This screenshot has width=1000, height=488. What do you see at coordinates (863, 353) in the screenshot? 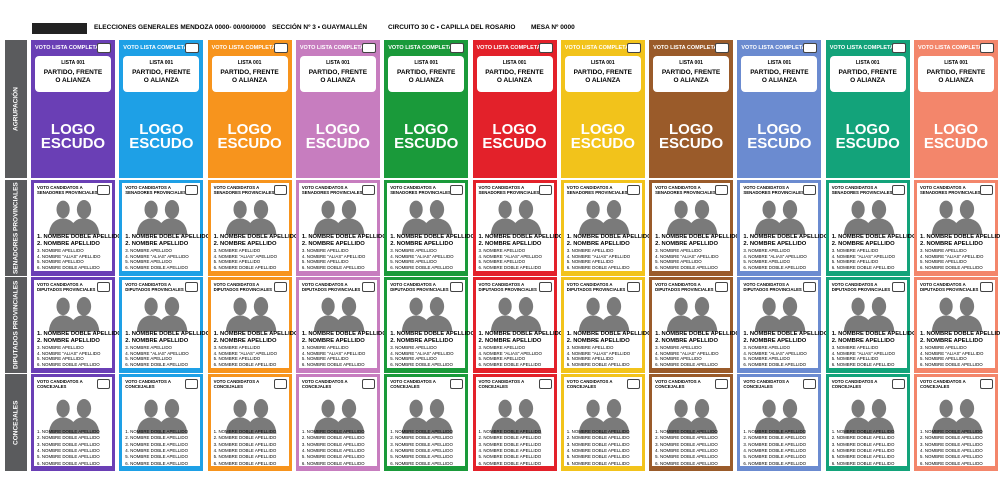
I see `candidate-name: 4. NOMBRE "ALIAS" APELLIDO` at bounding box center [863, 353].